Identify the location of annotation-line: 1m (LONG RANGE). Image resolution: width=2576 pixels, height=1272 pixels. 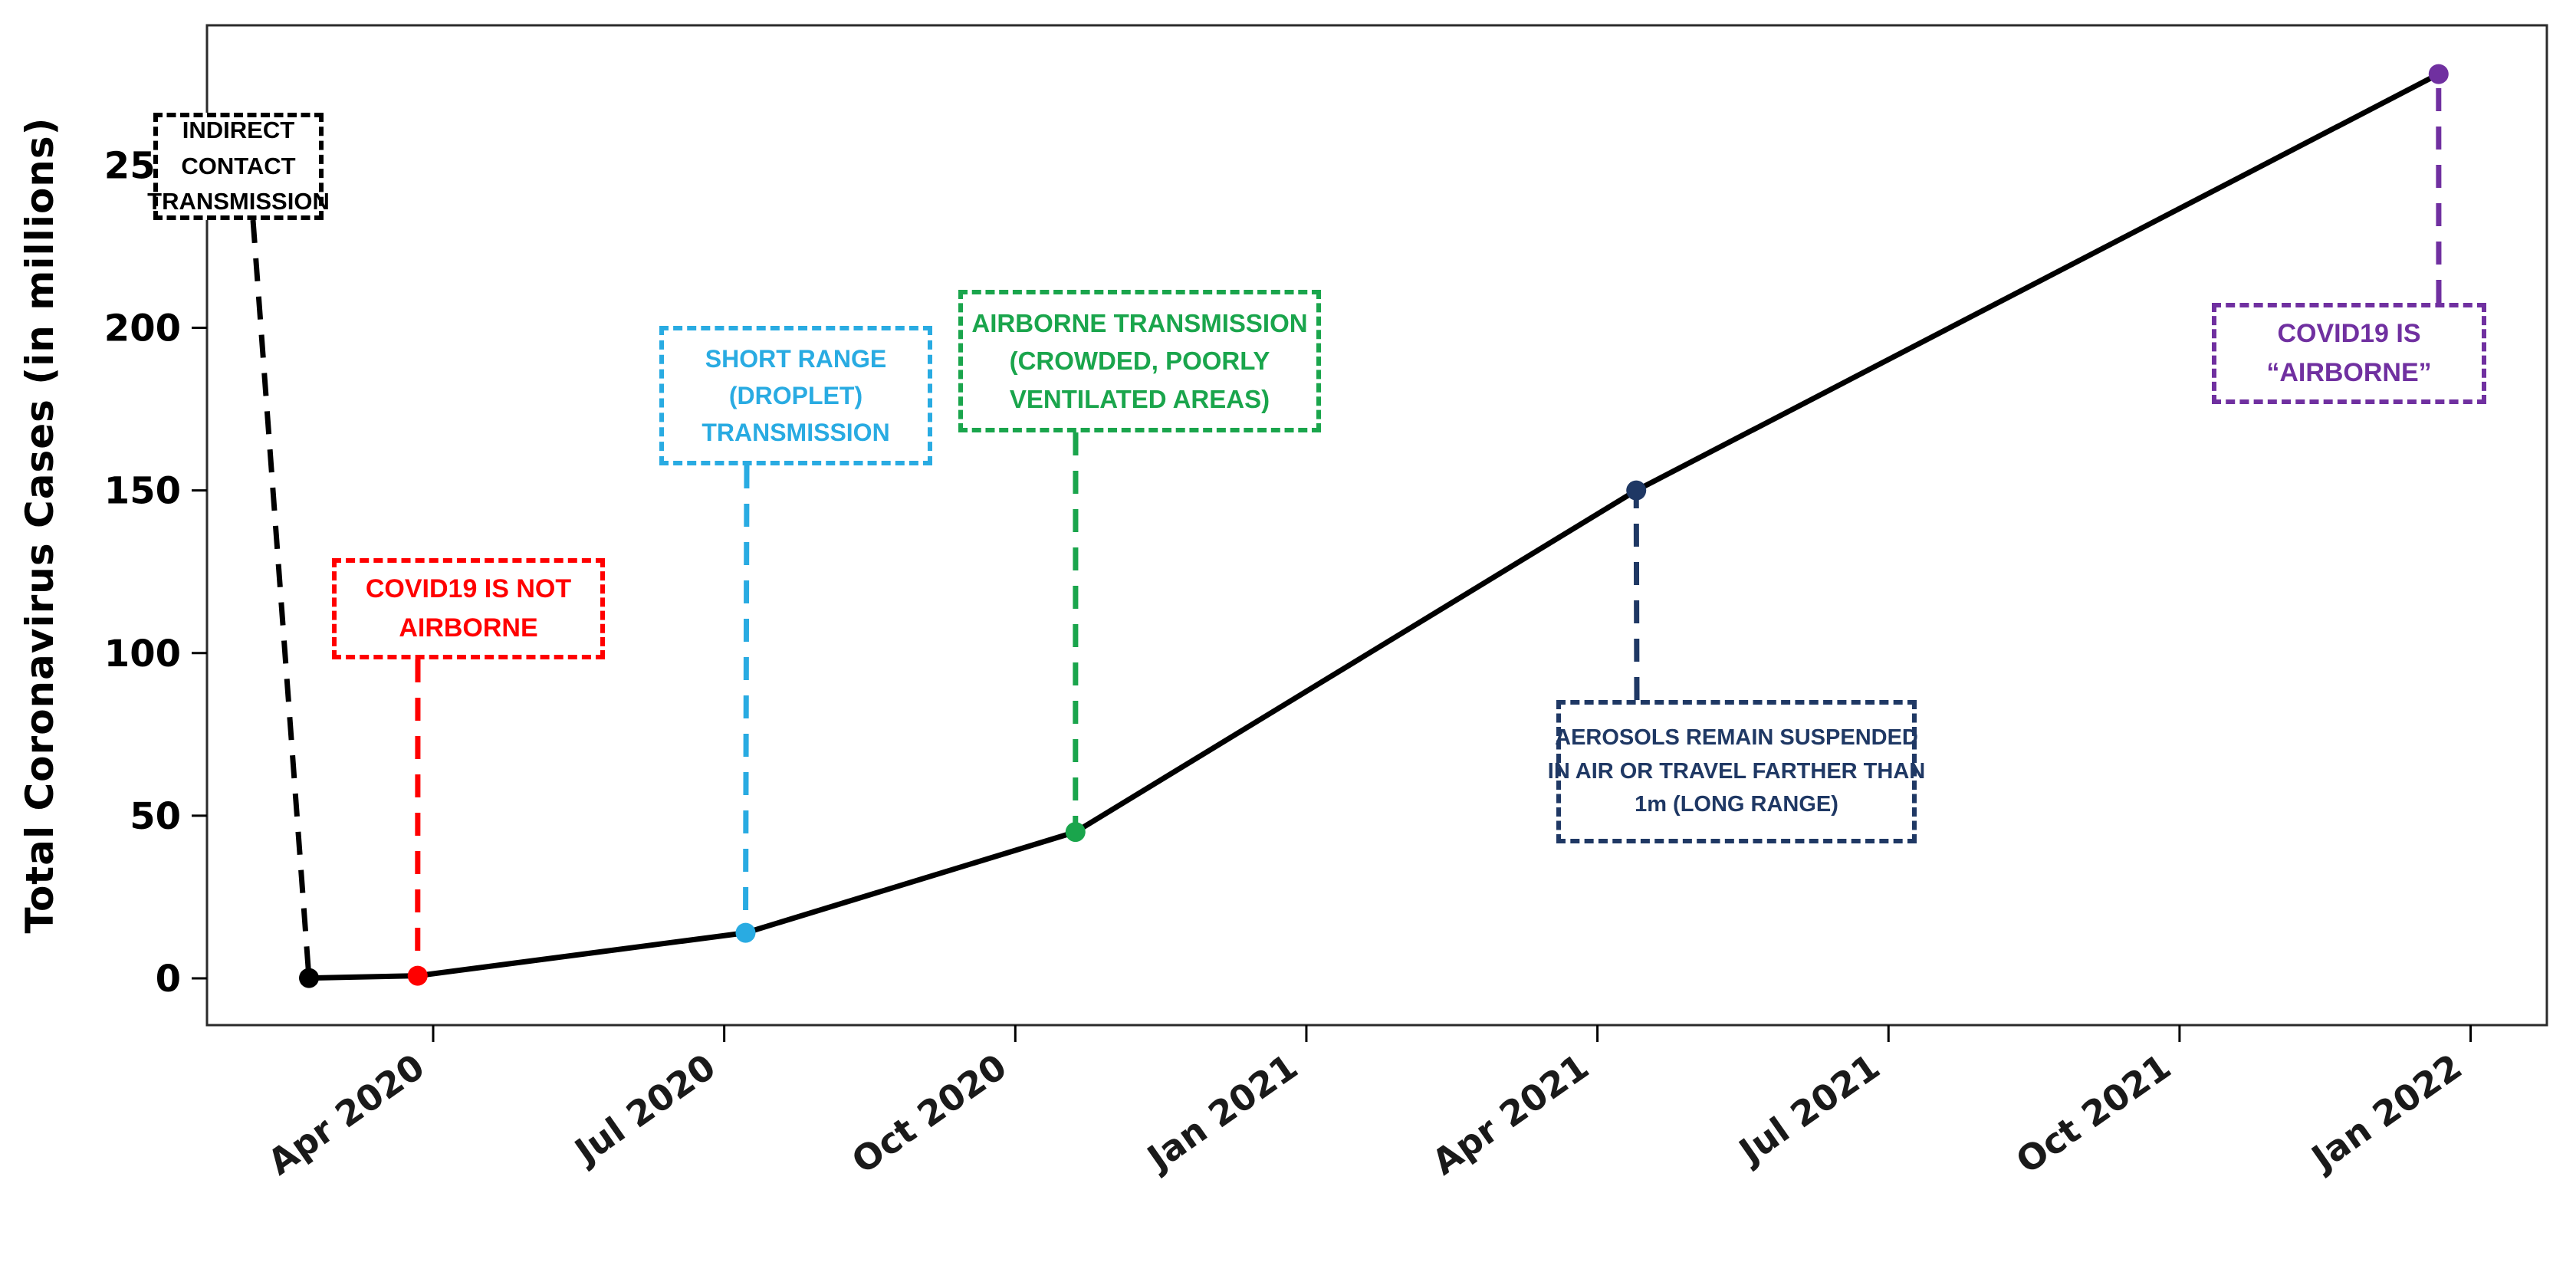
(1737, 805).